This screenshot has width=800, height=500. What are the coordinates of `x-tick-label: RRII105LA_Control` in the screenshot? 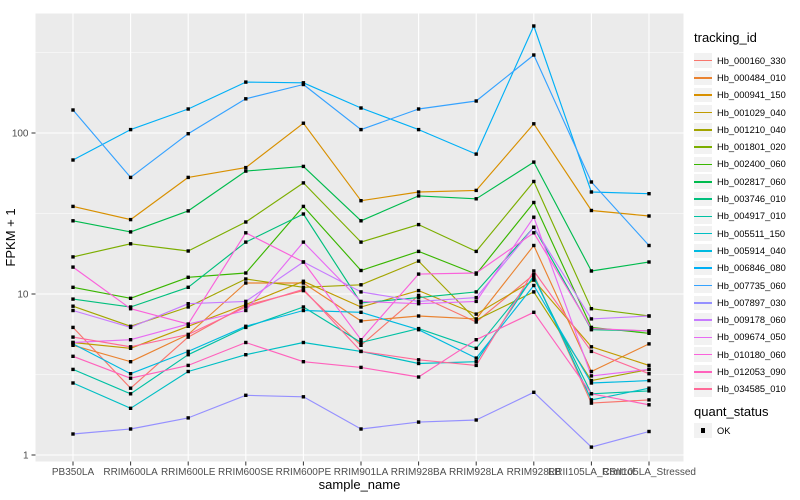 It's located at (591, 472).